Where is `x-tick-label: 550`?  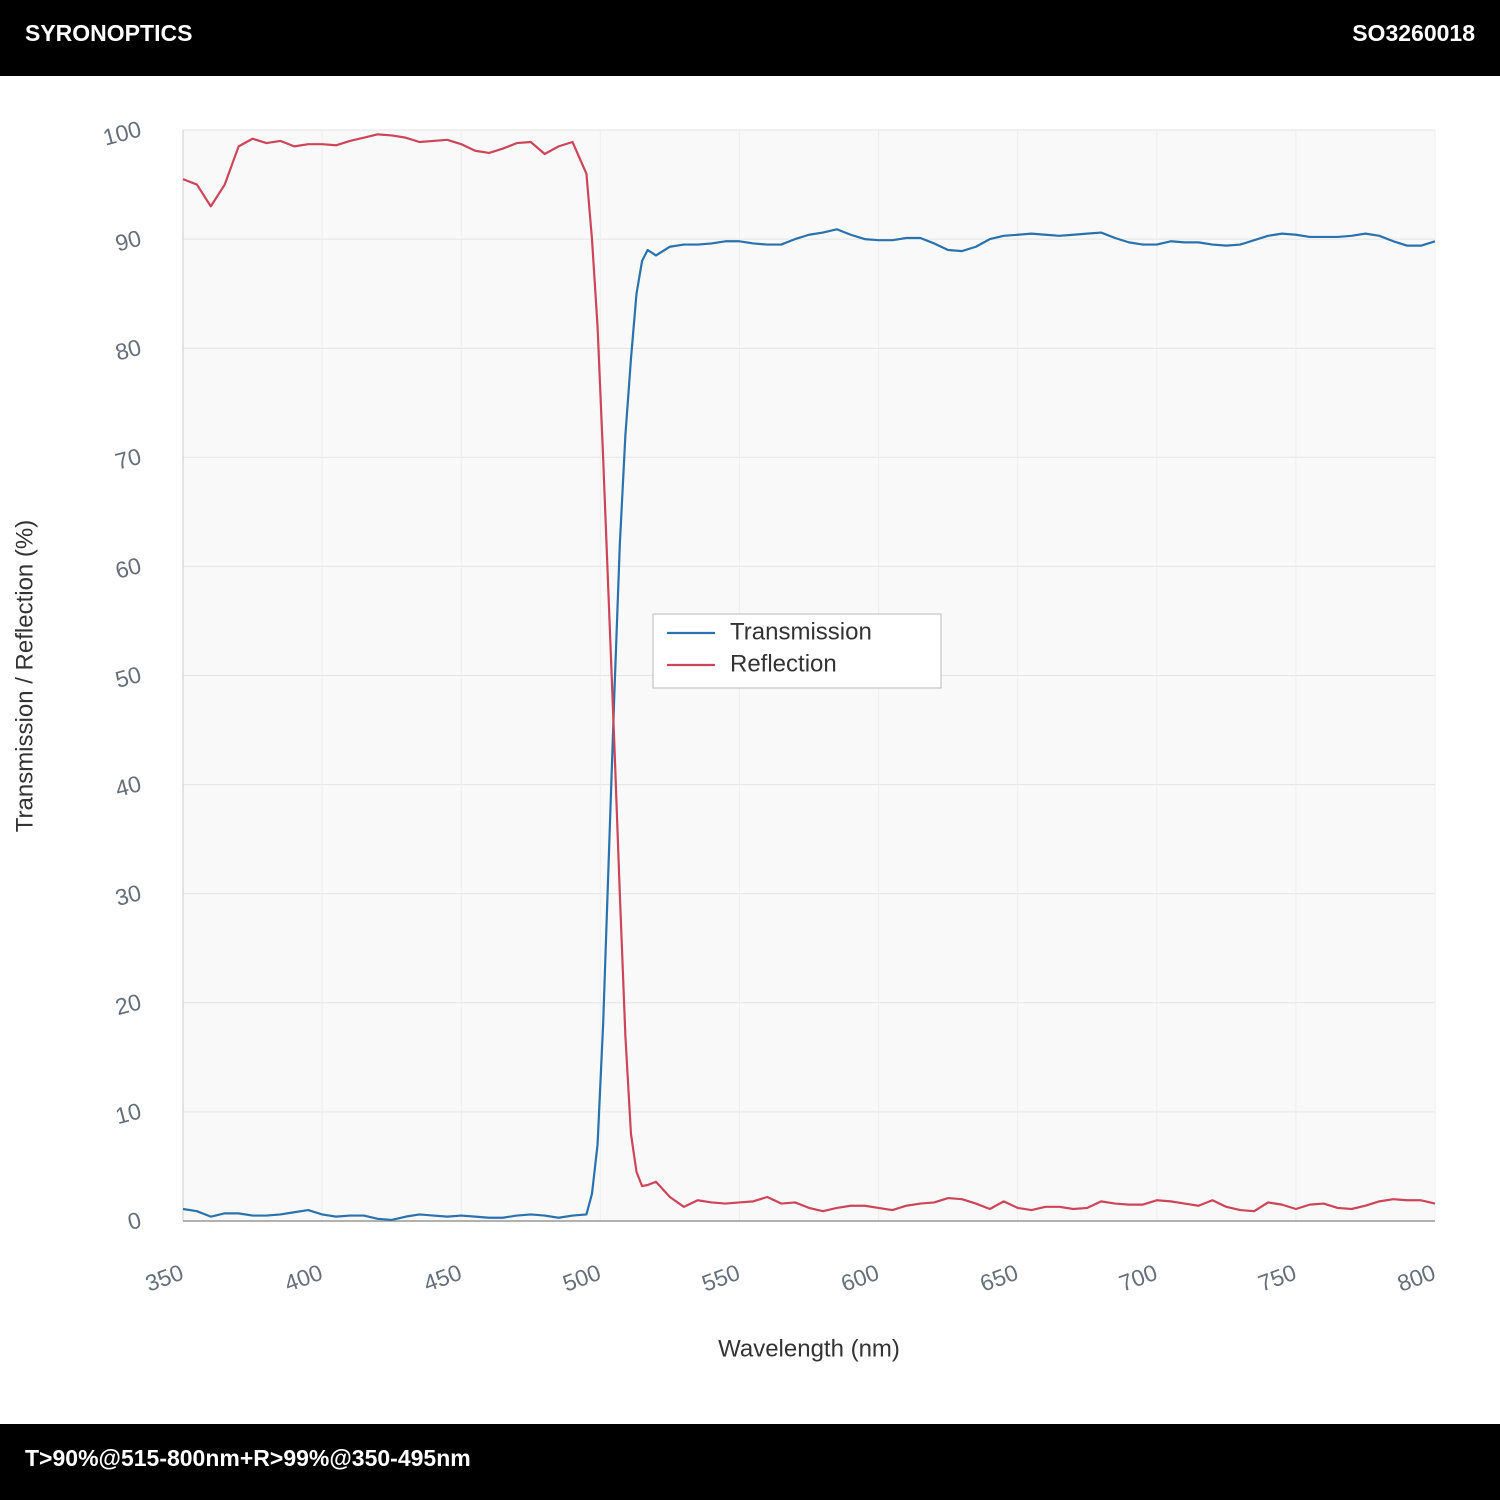
x-tick-label: 550 is located at coordinates (720, 1278).